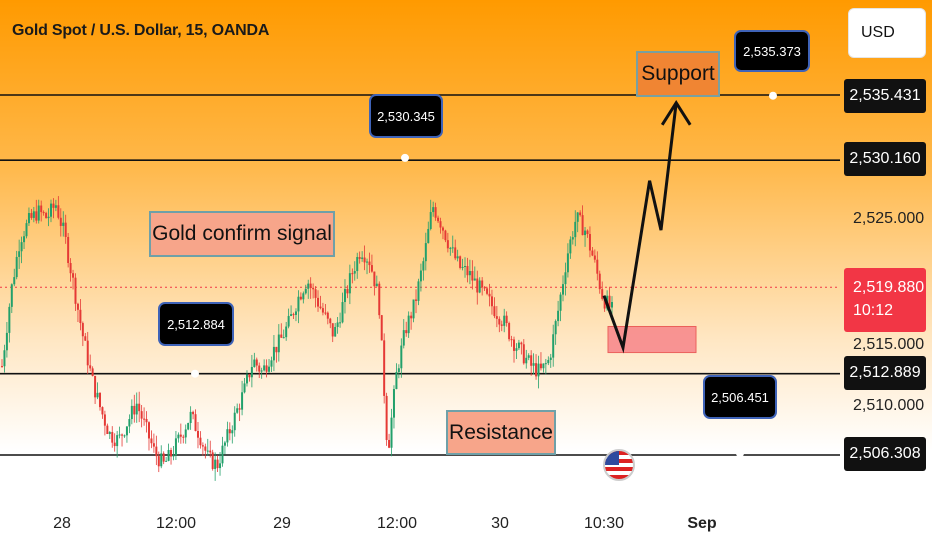 Image resolution: width=932 pixels, height=550 pixels. What do you see at coordinates (62, 523) in the screenshot?
I see `x-tick: 28` at bounding box center [62, 523].